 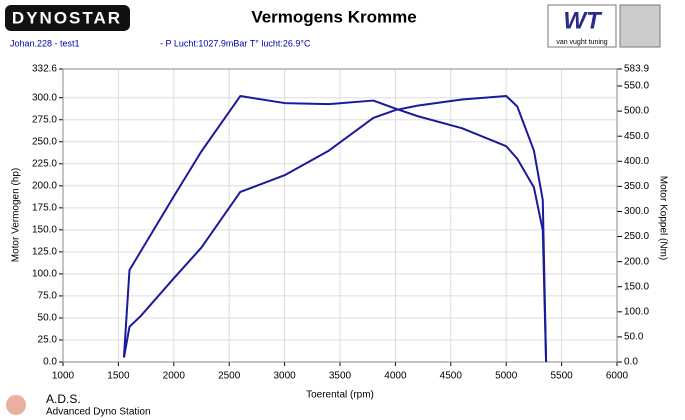 I want to click on chart-title: Vermogens Kromme, so click(x=333, y=16).